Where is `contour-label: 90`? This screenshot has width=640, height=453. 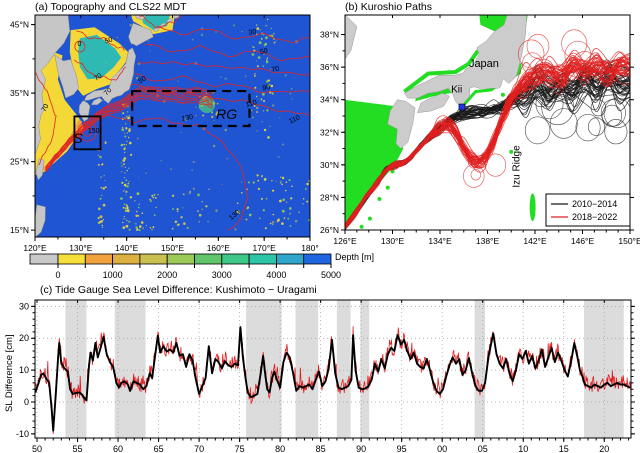 contour-label: 90 is located at coordinates (266, 88).